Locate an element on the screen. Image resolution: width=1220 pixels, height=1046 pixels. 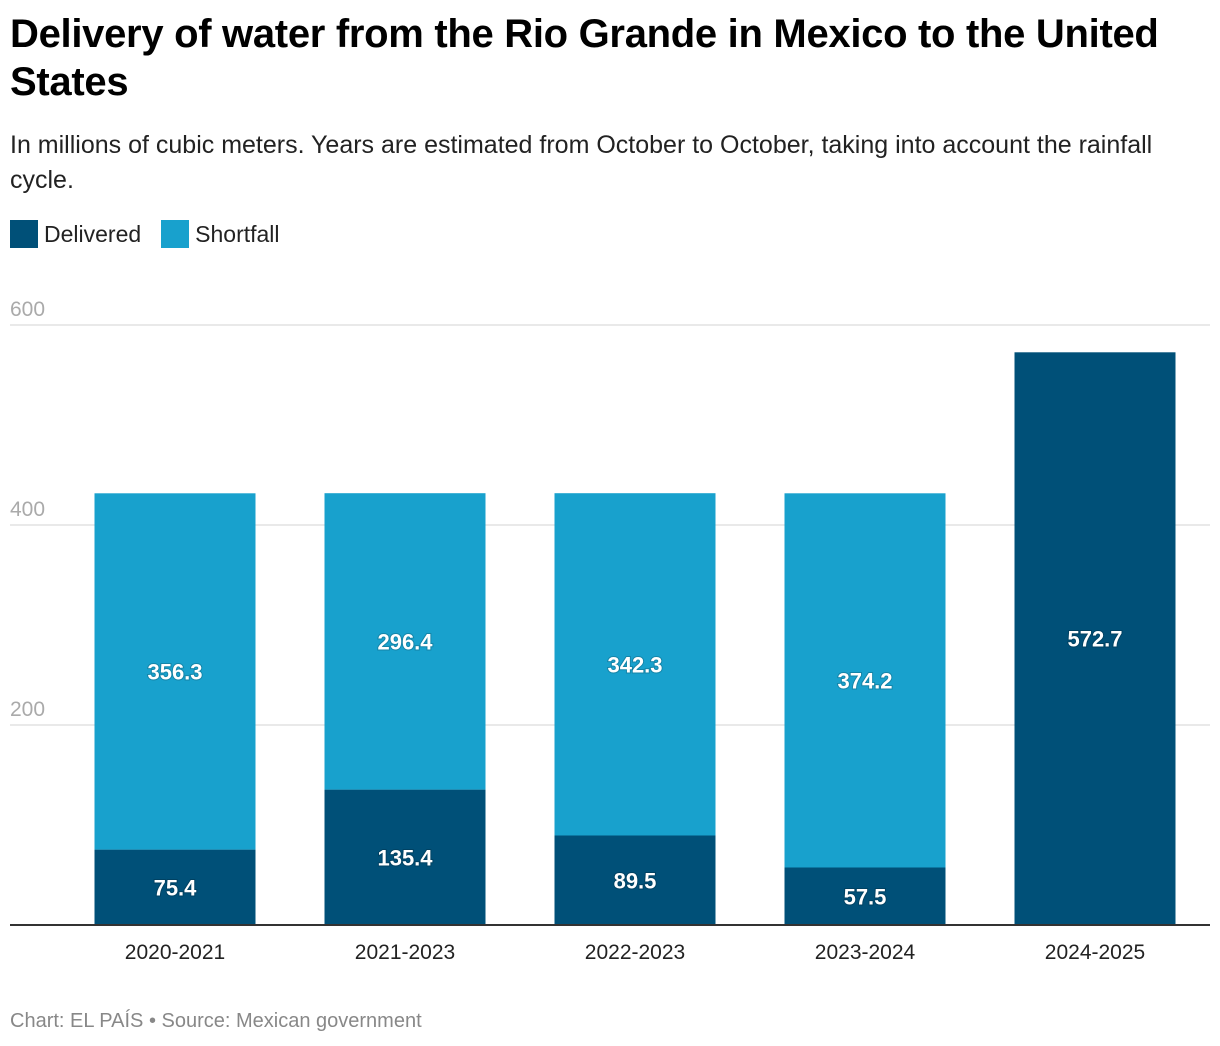
legend-swatch-delivered is located at coordinates (24, 234).